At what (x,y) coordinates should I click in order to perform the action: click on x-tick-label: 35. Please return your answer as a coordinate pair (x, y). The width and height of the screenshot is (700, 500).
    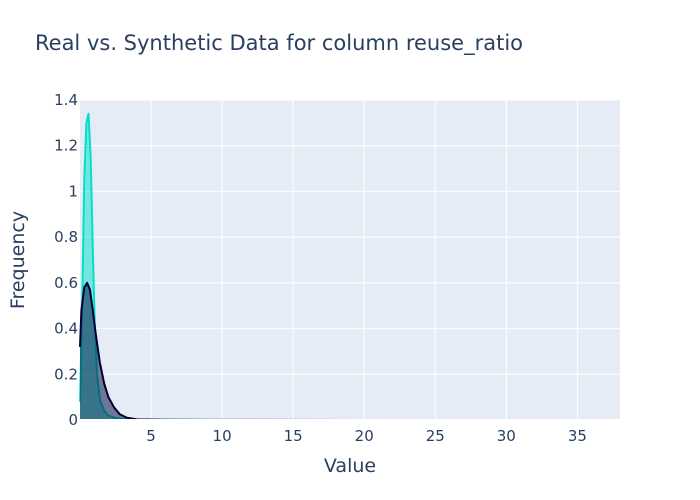
    Looking at the image, I should click on (577, 436).